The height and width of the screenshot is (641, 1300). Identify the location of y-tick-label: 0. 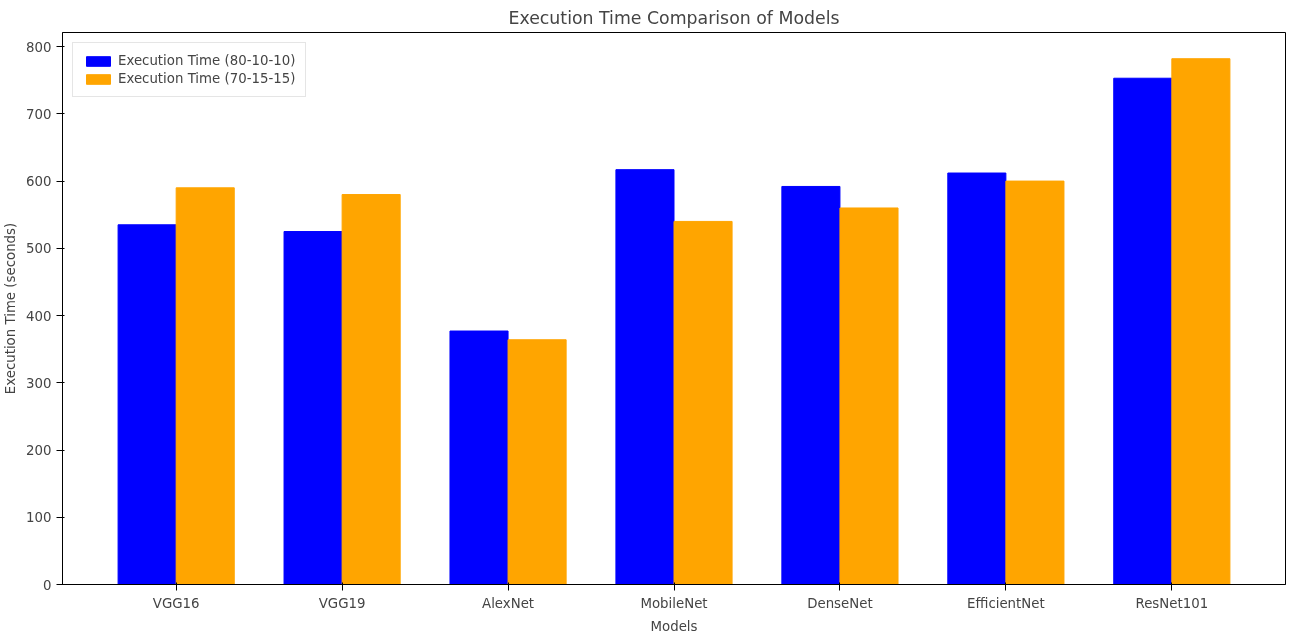
(47, 585).